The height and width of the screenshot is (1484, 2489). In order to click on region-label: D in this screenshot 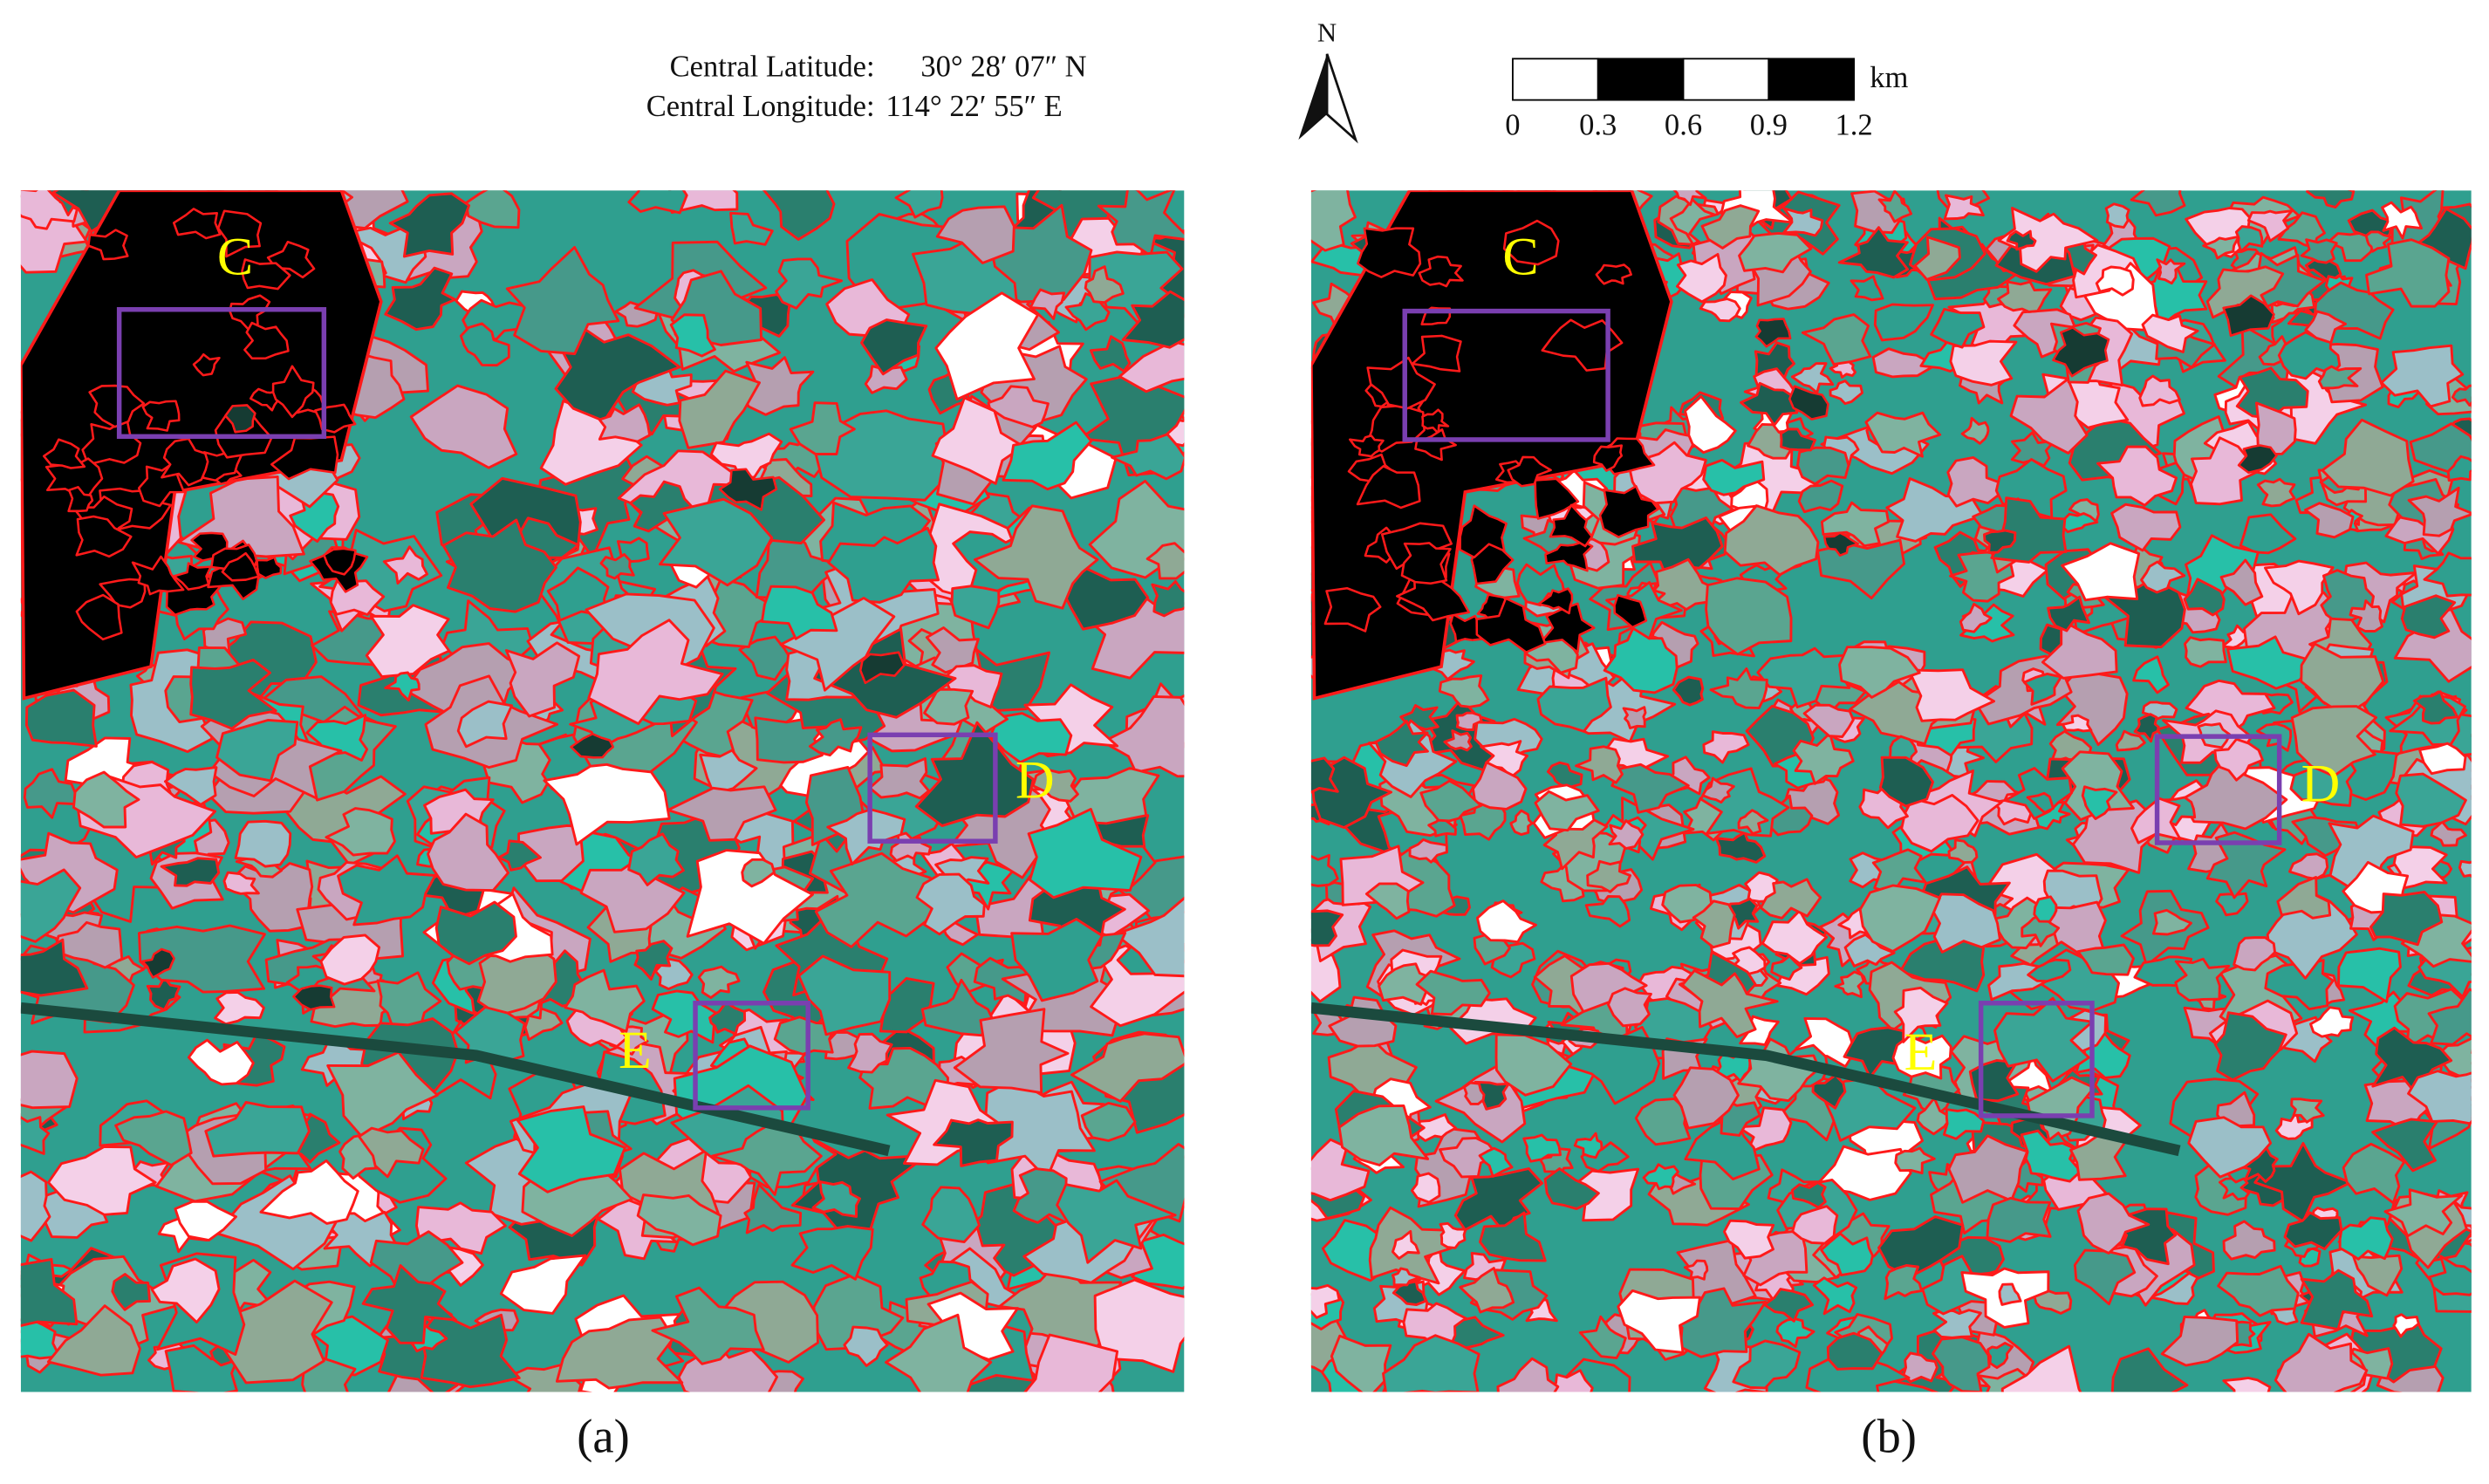, I will do `click(1035, 780)`.